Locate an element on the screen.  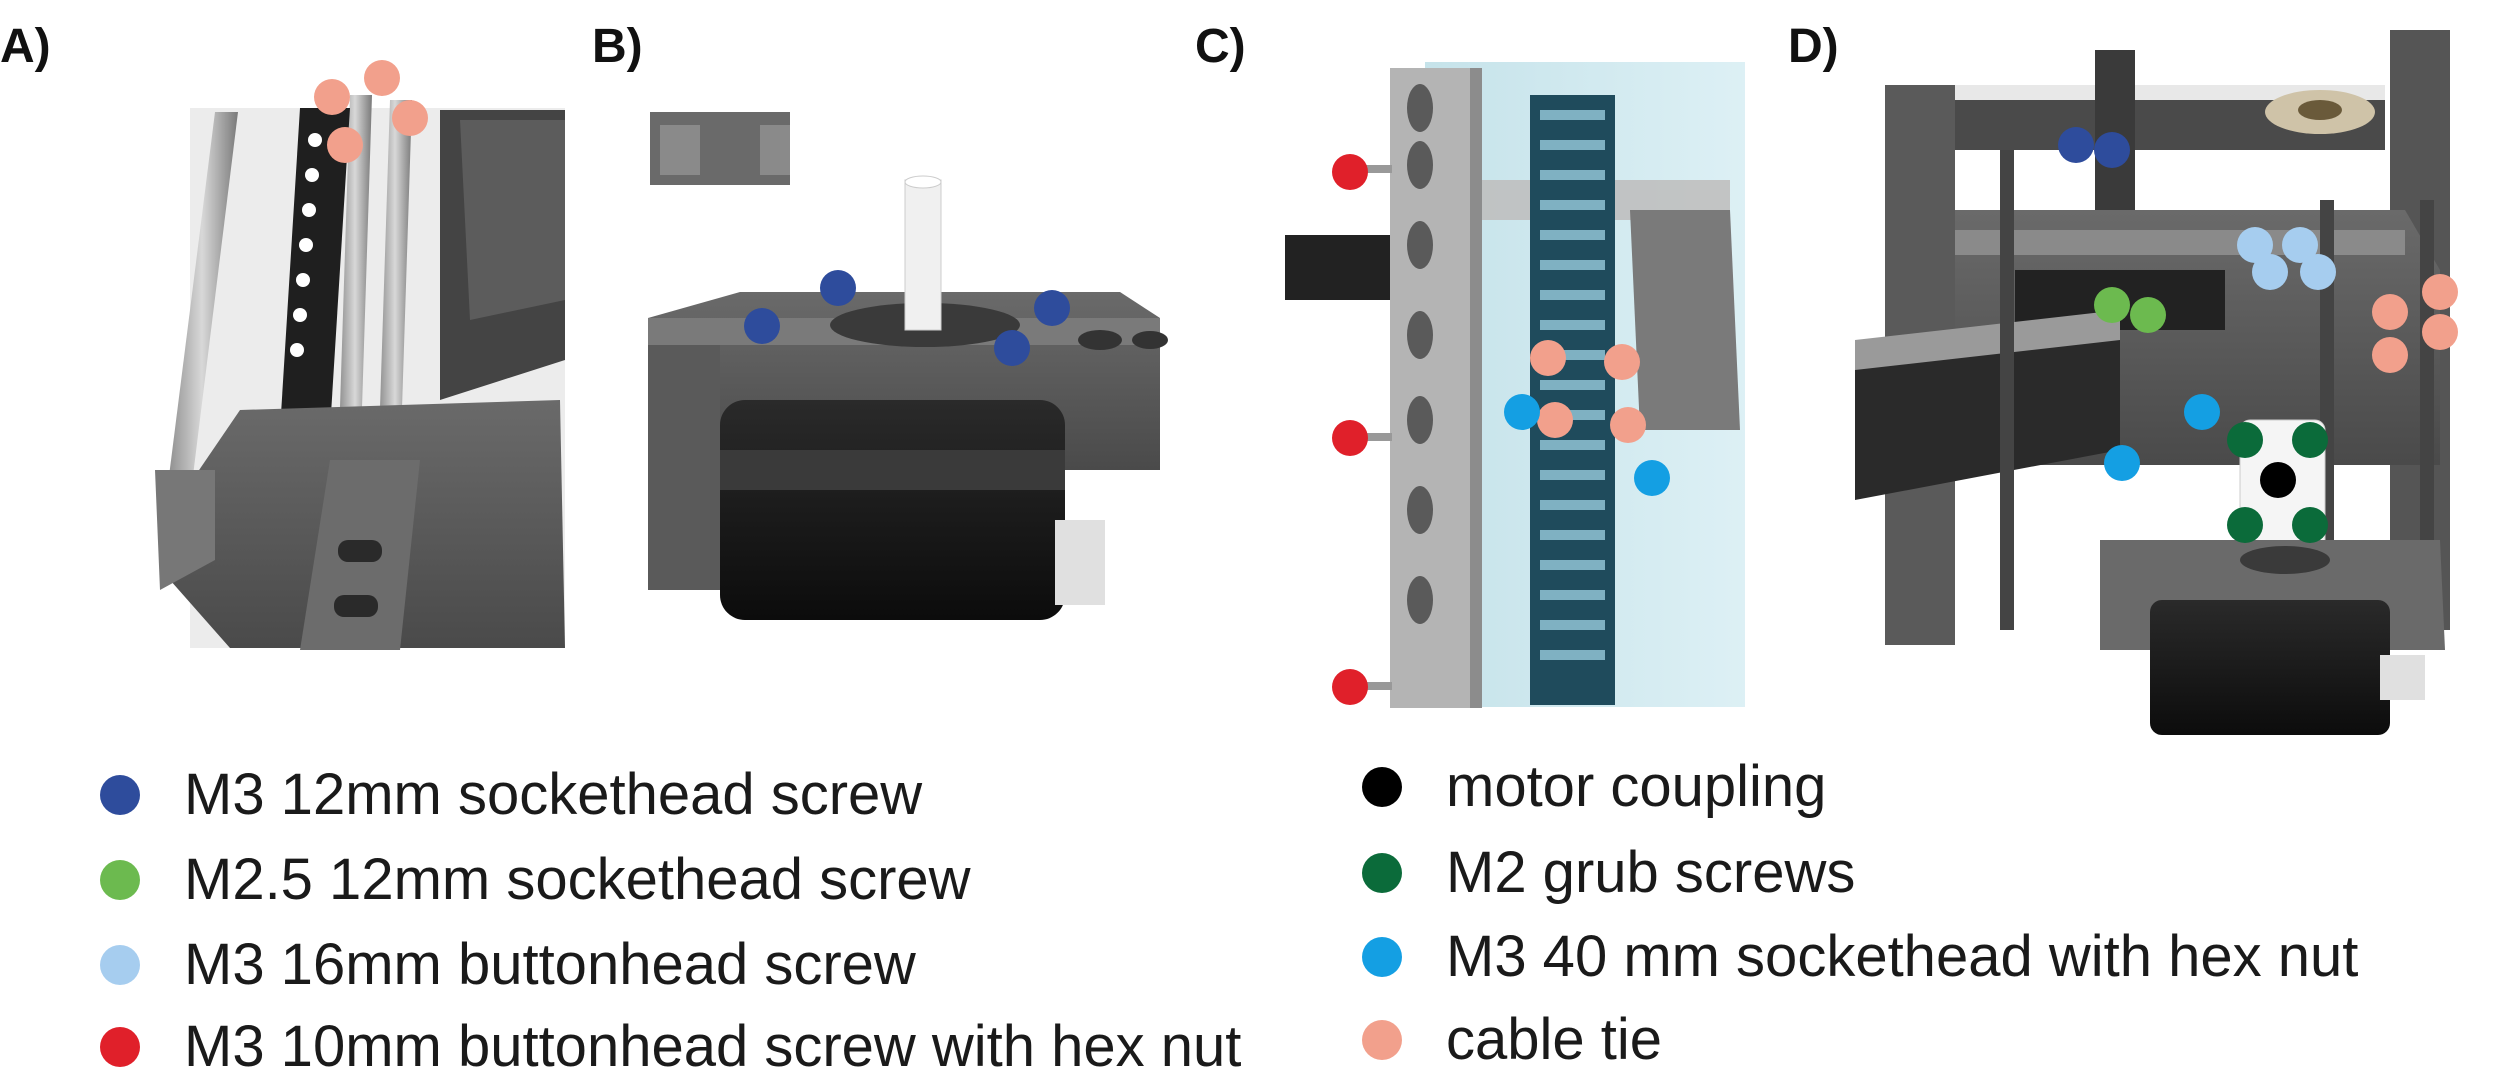
m3-12-sockethead-markers is located at coordinates (1437, 246).